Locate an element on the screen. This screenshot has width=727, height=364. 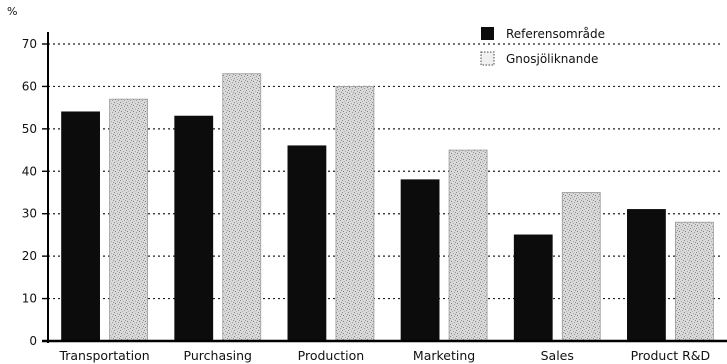
y-tick-label: 20 is located at coordinates (29, 256).